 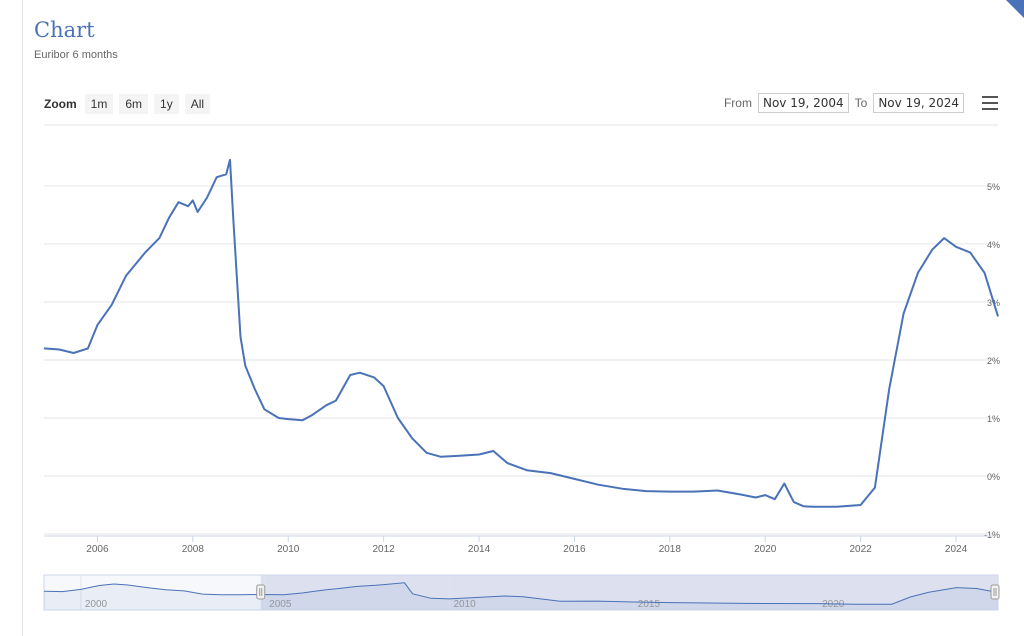 I want to click on to-date-input: Nov 19, 2024, so click(x=918, y=103).